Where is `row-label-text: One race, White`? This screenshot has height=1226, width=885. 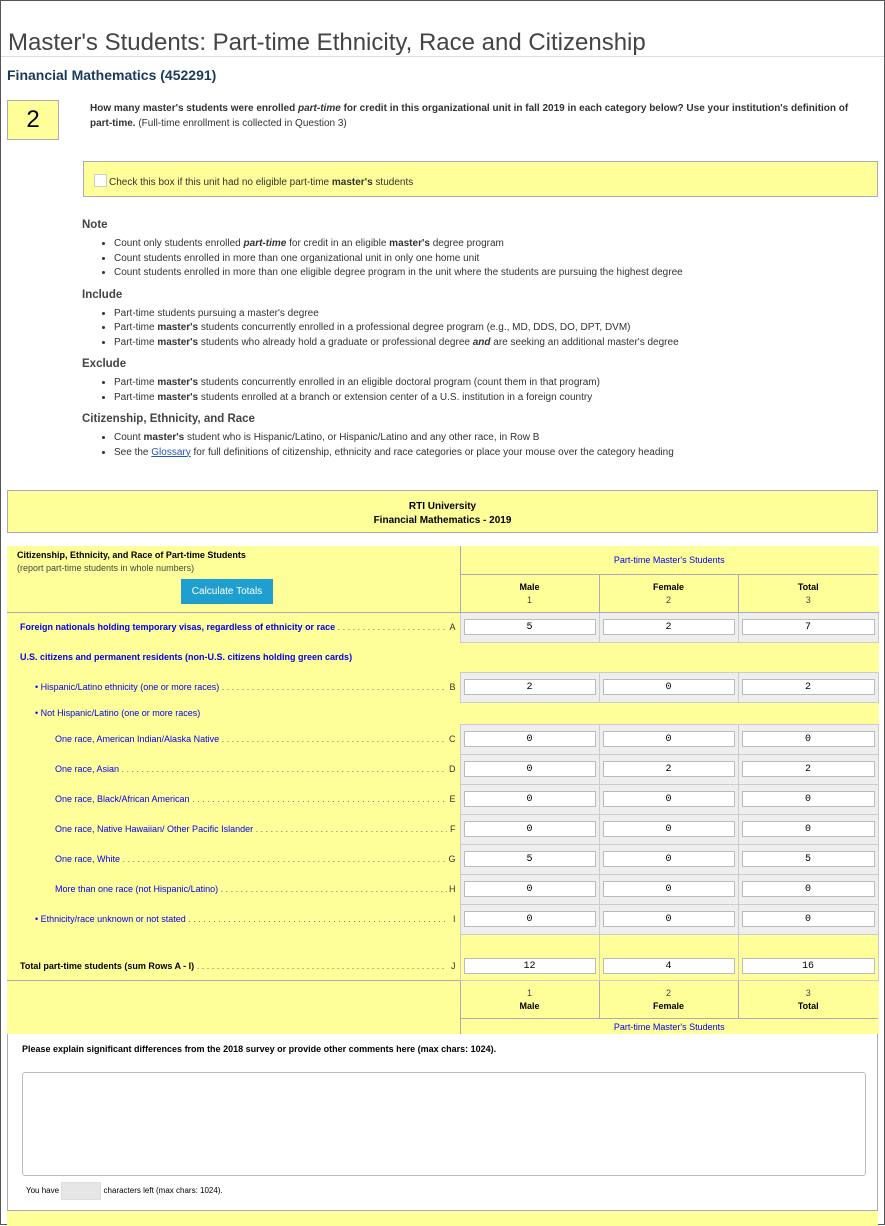
row-label-text: One race, White is located at coordinates (88, 859).